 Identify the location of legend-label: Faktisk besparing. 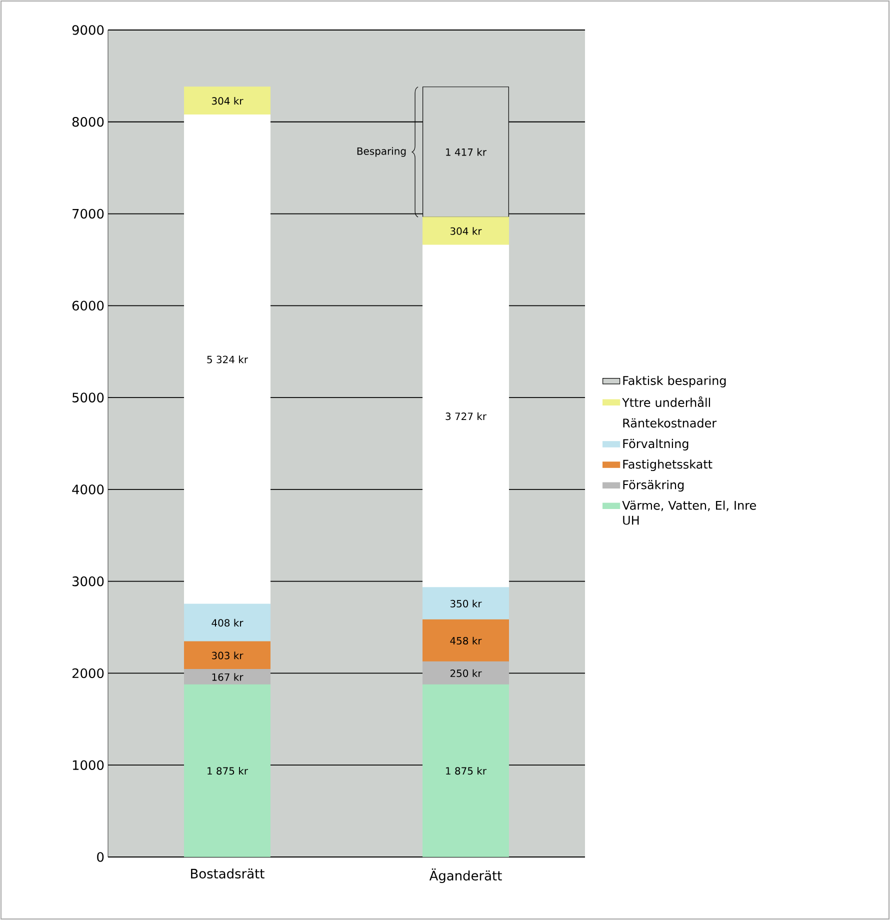
(674, 382).